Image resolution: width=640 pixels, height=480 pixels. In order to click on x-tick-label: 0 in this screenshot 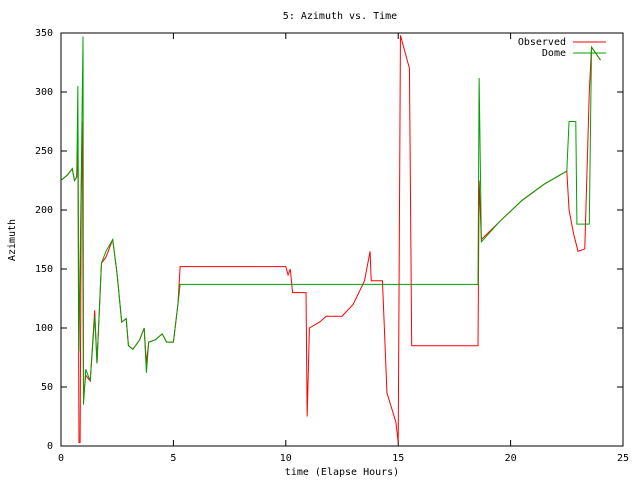, I will do `click(61, 458)`.